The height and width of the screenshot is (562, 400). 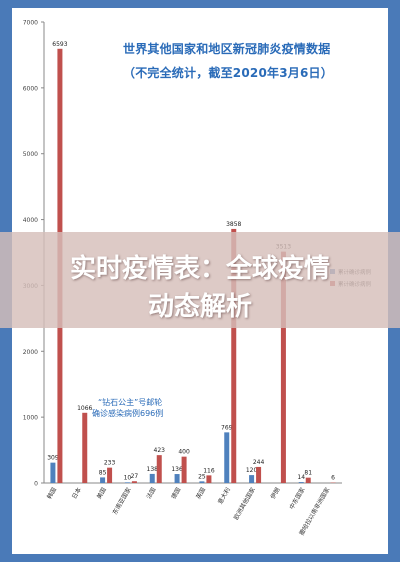 I want to click on y-tick-label: 0, so click(x=36, y=484).